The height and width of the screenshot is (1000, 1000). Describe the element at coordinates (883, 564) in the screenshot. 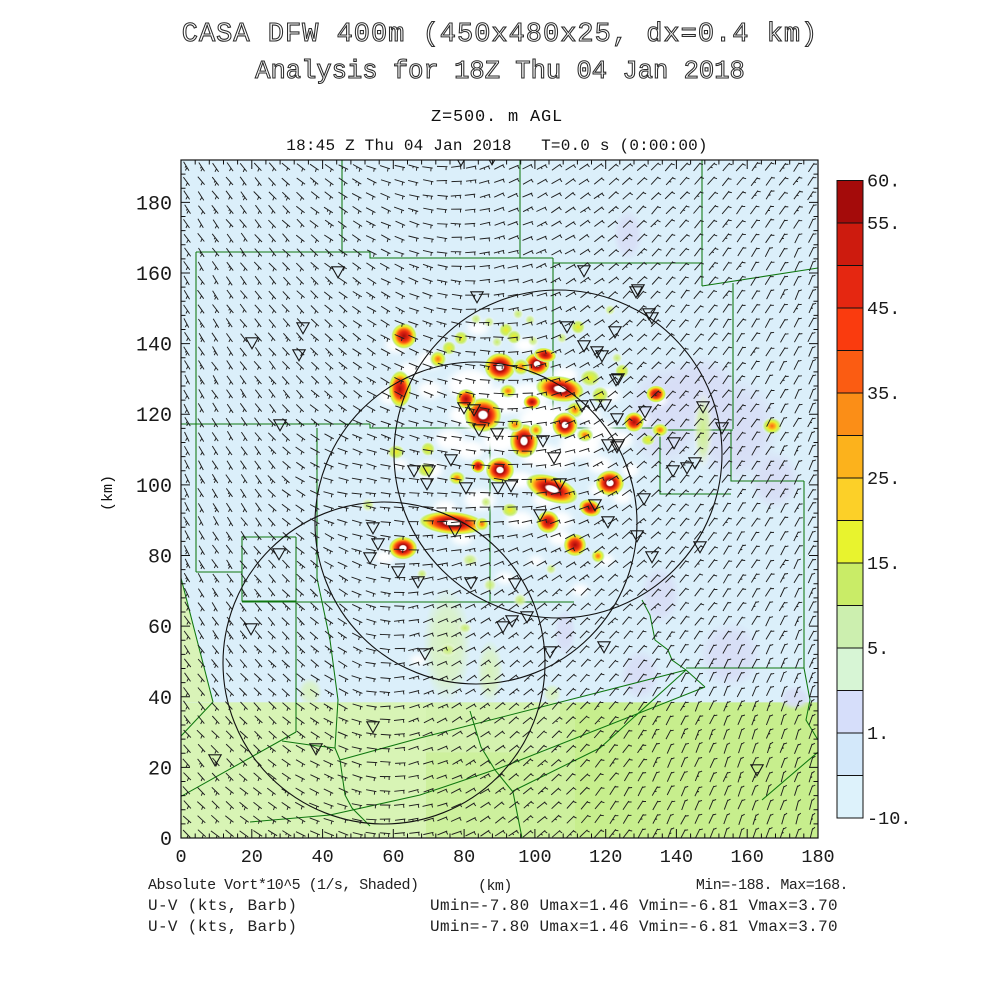

I see `svg-text: 15.` at that location.